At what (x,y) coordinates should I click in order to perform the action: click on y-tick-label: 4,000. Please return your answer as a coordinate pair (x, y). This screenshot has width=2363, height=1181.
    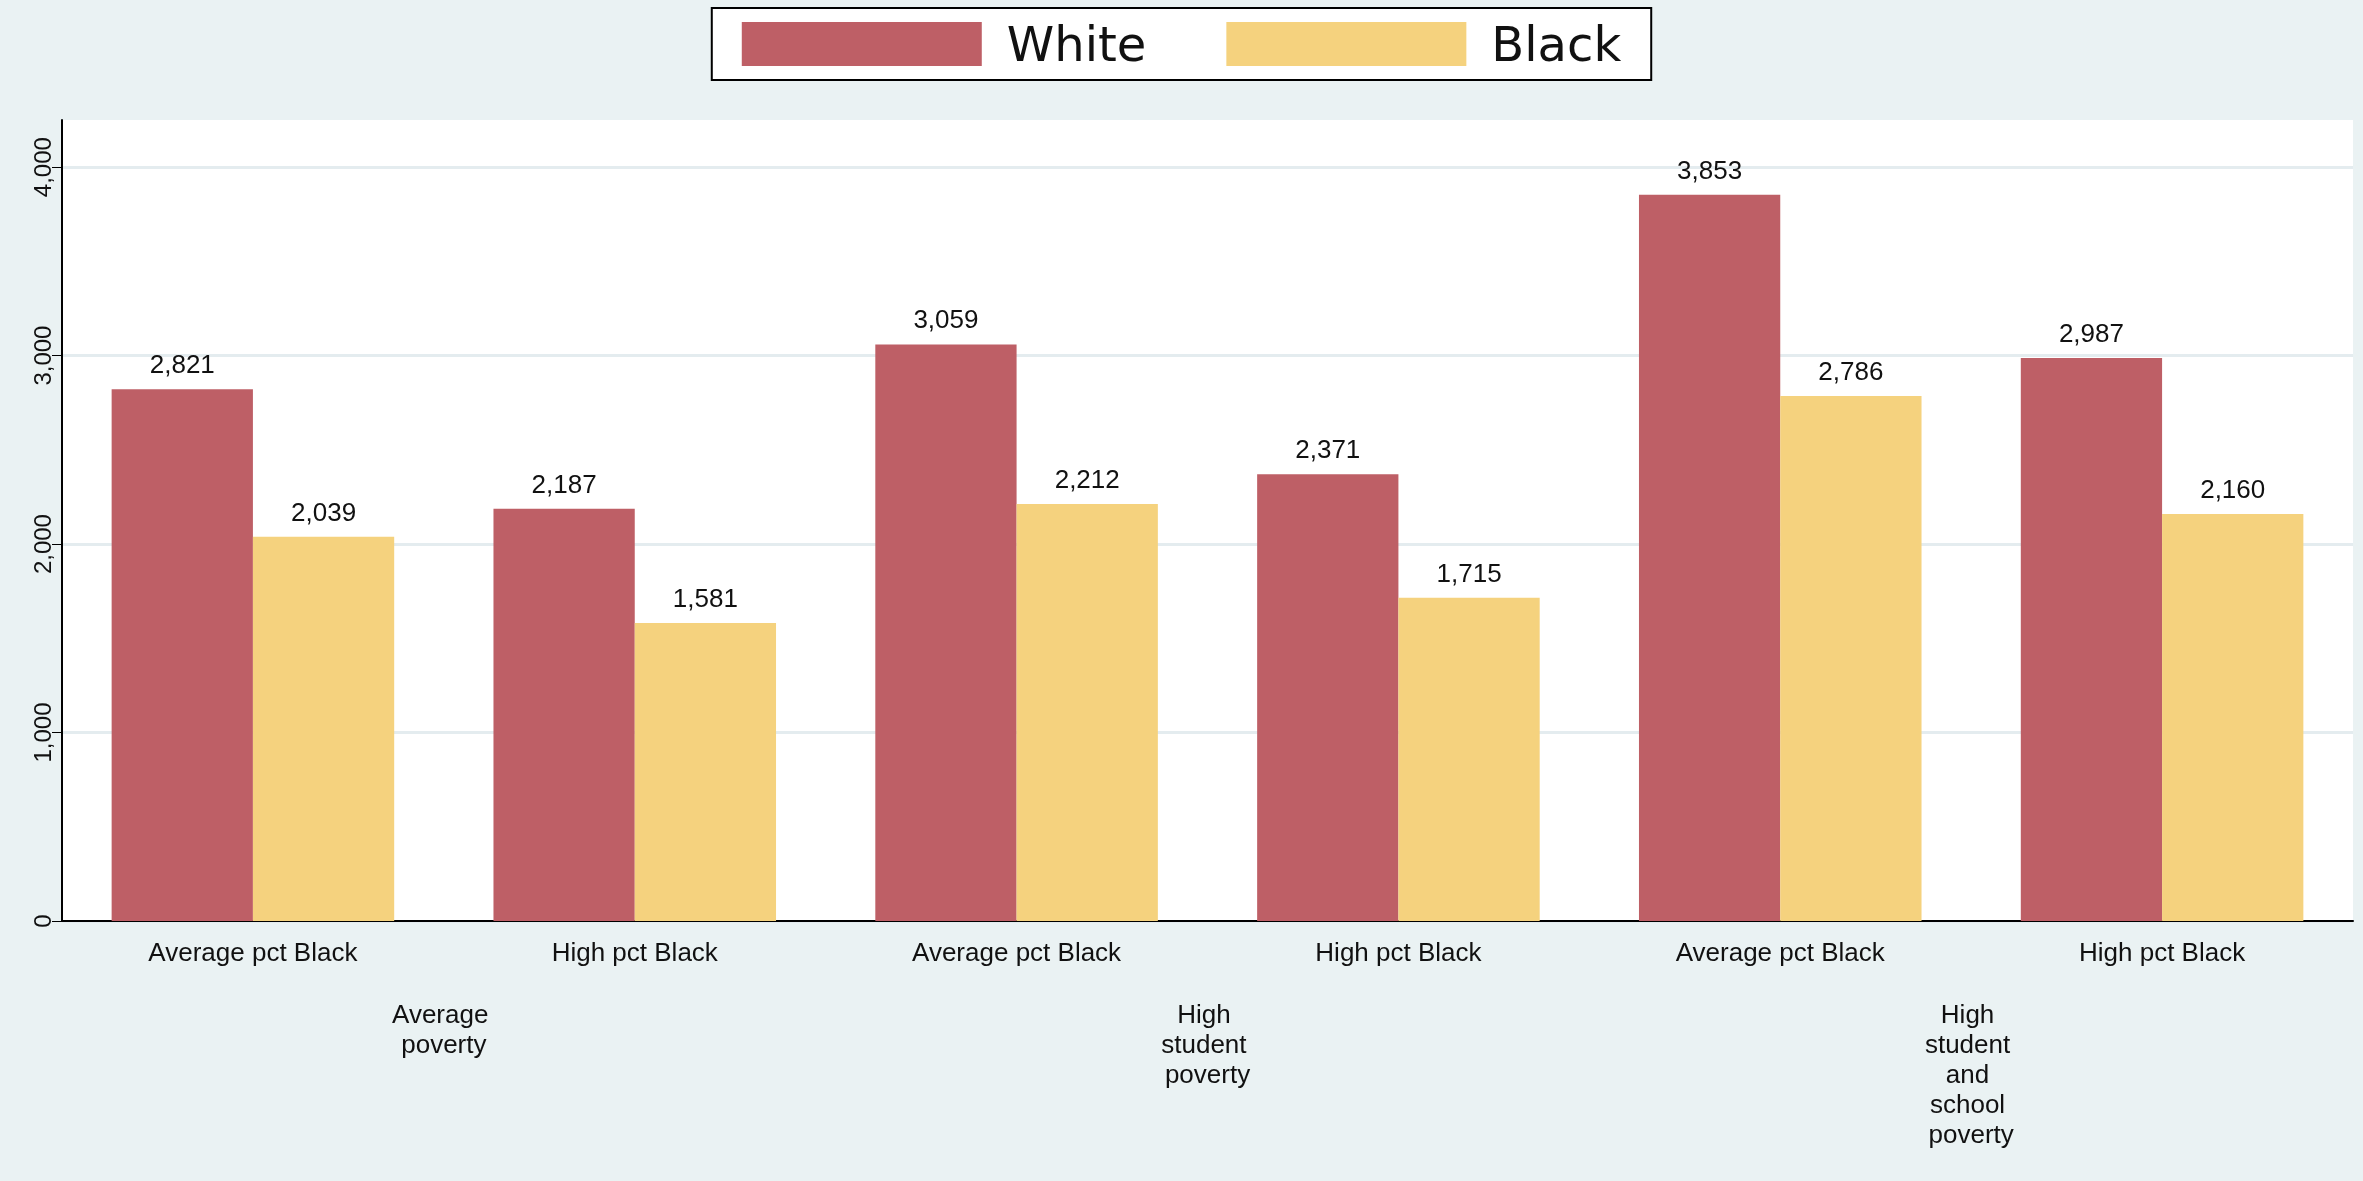
    Looking at the image, I should click on (42, 167).